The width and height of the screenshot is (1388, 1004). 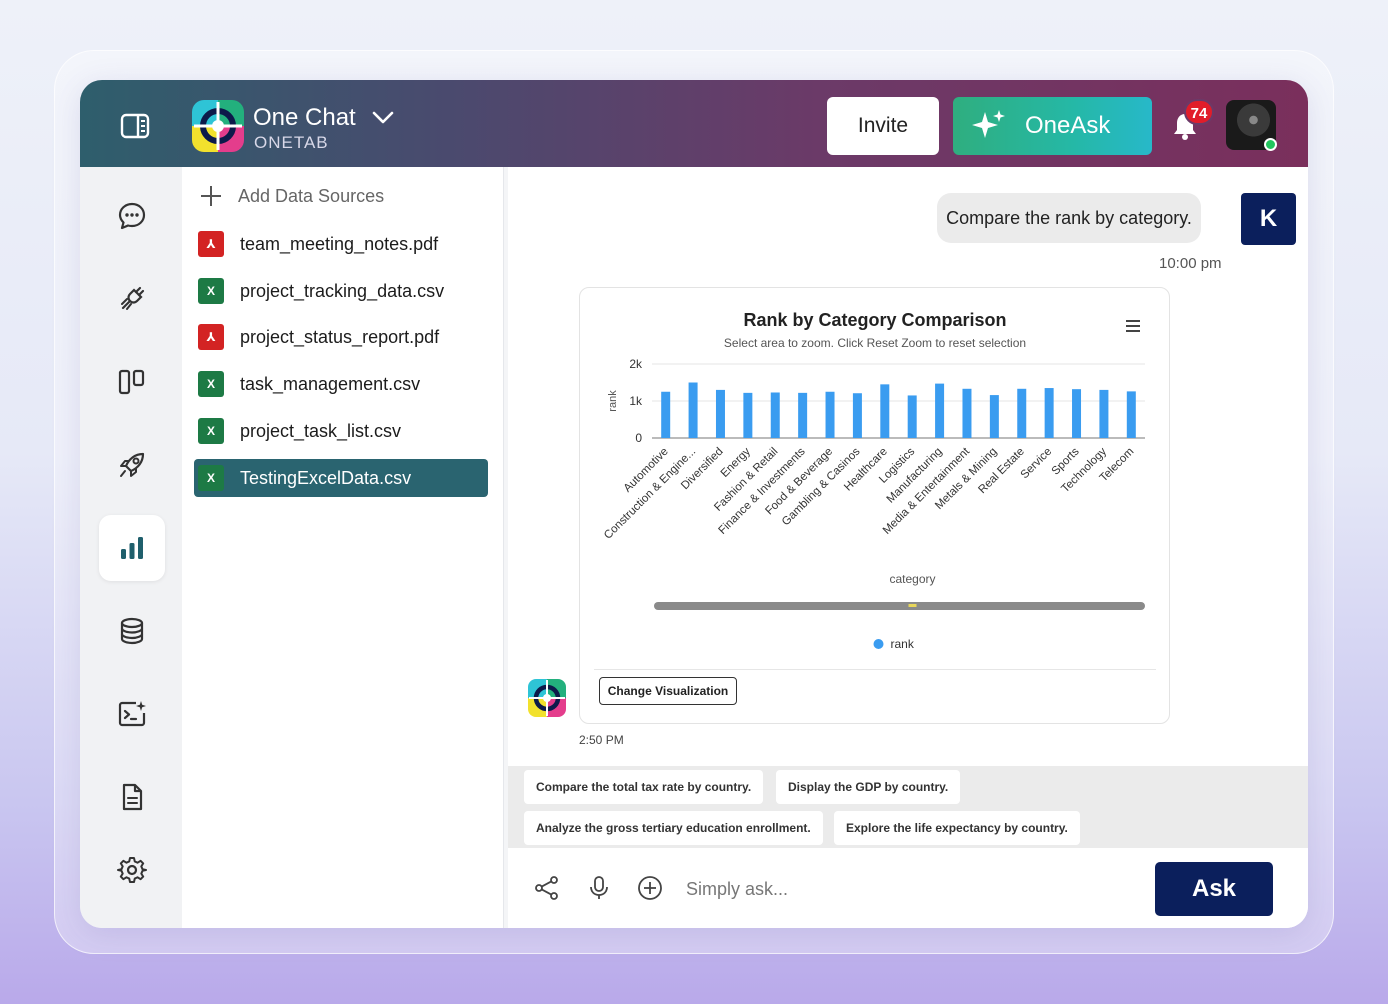 I want to click on suggestion-chip: Display the GDP by country., so click(x=868, y=787).